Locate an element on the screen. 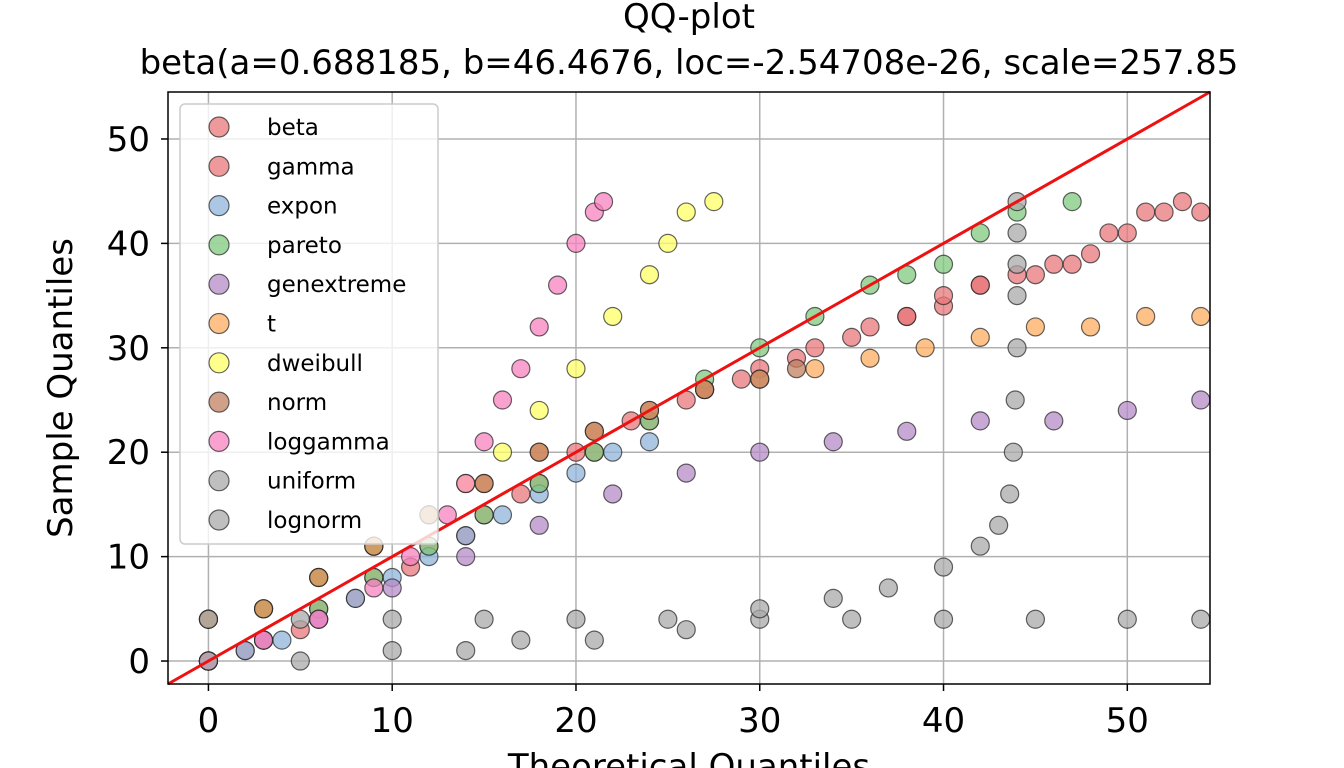  legend-label: loggamma is located at coordinates (328, 442).